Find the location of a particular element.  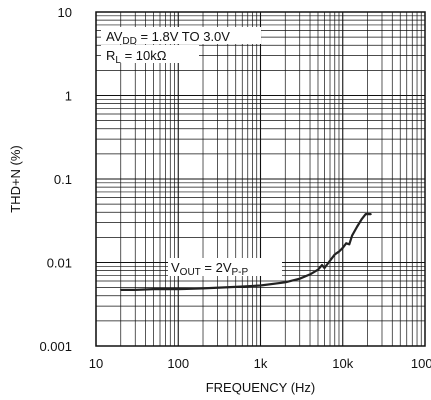

annotation-supply: AVDD = 1.8V TO 3.0V is located at coordinates (168, 38).